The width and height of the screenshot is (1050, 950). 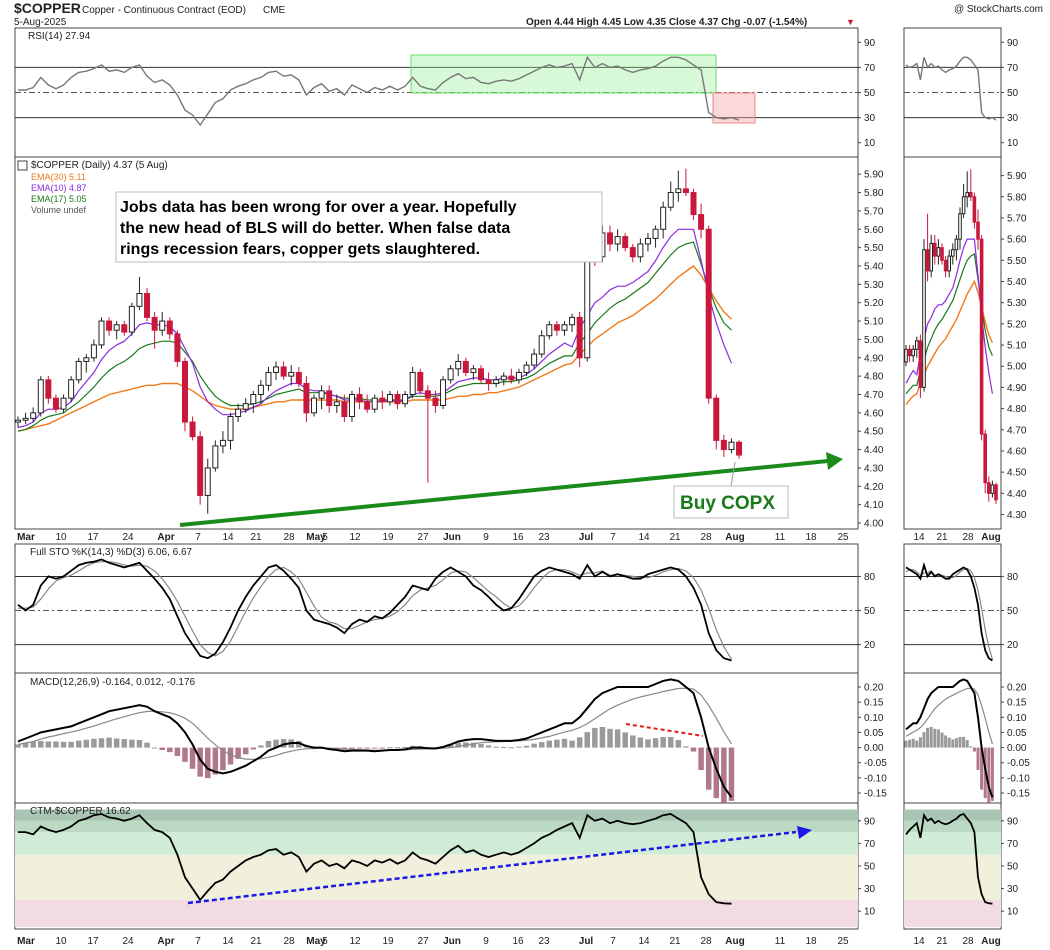 I want to click on x-axis-label: 14, so click(x=228, y=941).